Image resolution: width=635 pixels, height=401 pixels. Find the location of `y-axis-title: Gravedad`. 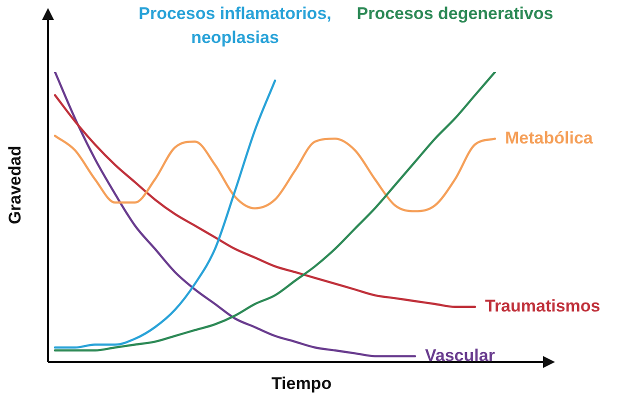

y-axis-title: Gravedad is located at coordinates (15, 185).